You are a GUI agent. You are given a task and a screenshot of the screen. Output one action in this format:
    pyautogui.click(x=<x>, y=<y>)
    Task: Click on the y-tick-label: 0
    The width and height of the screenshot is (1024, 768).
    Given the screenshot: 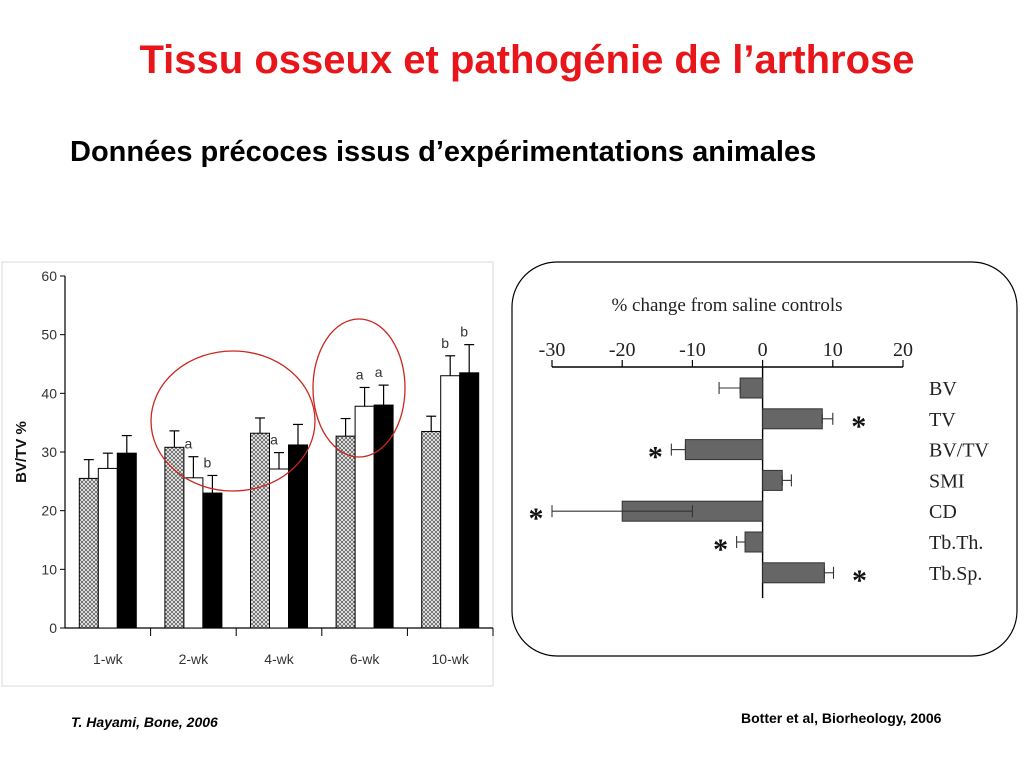 What is the action you would take?
    pyautogui.click(x=53, y=628)
    